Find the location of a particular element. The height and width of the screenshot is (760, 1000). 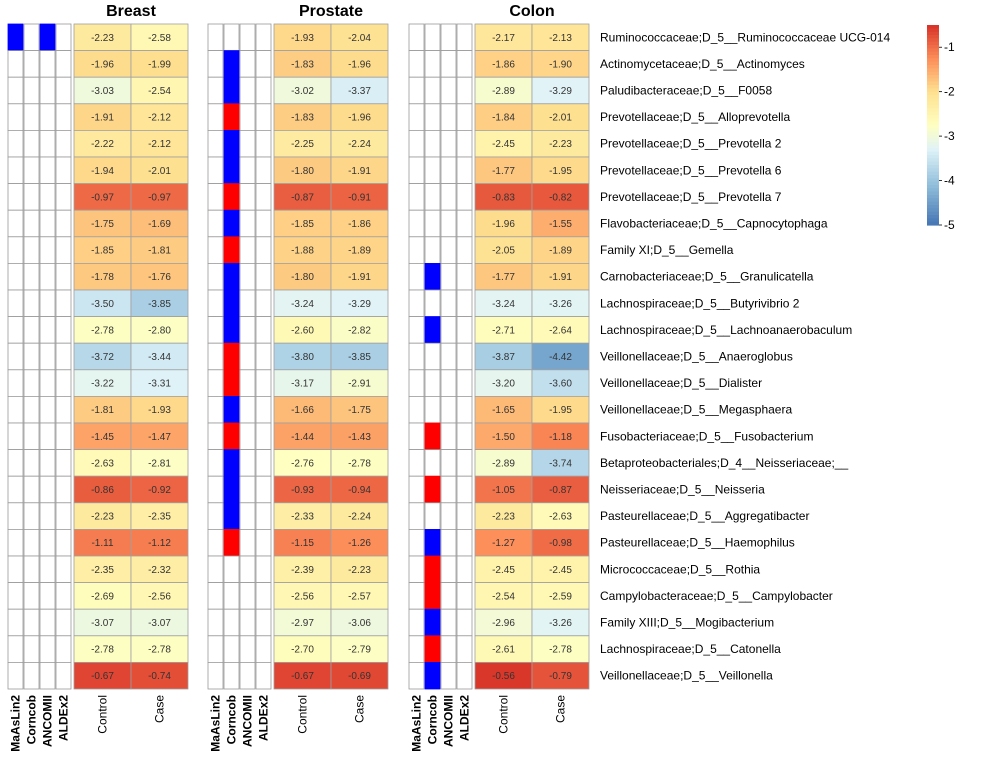

cell-value-label: -1.85 is located at coordinates (302, 224).